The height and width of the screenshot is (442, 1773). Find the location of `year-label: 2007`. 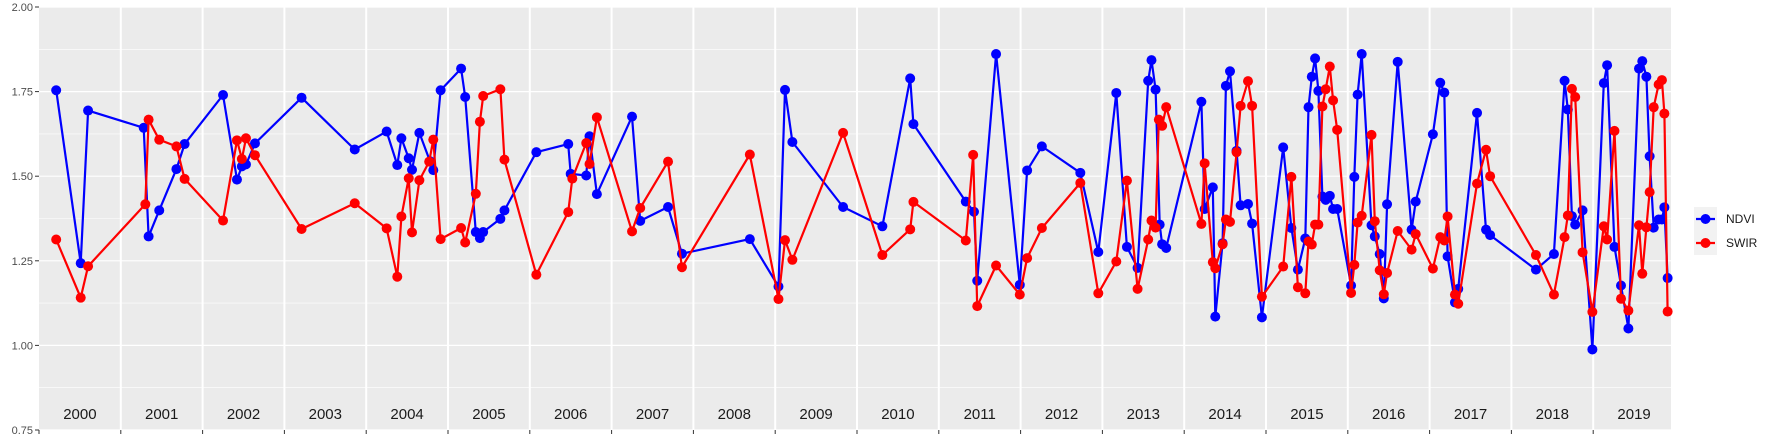

year-label: 2007 is located at coordinates (652, 414).